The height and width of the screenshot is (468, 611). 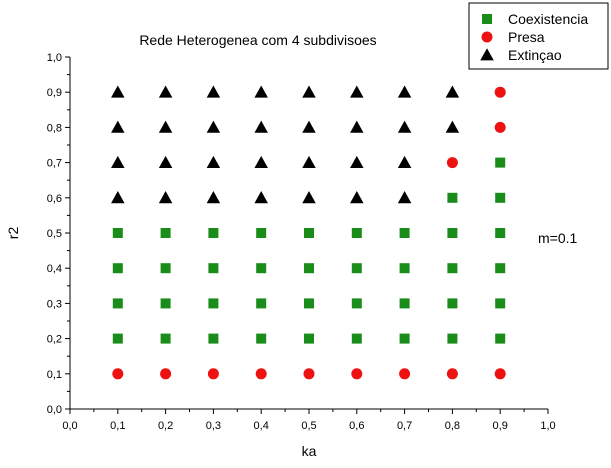 I want to click on x-tick-label: 0,9, so click(x=500, y=426).